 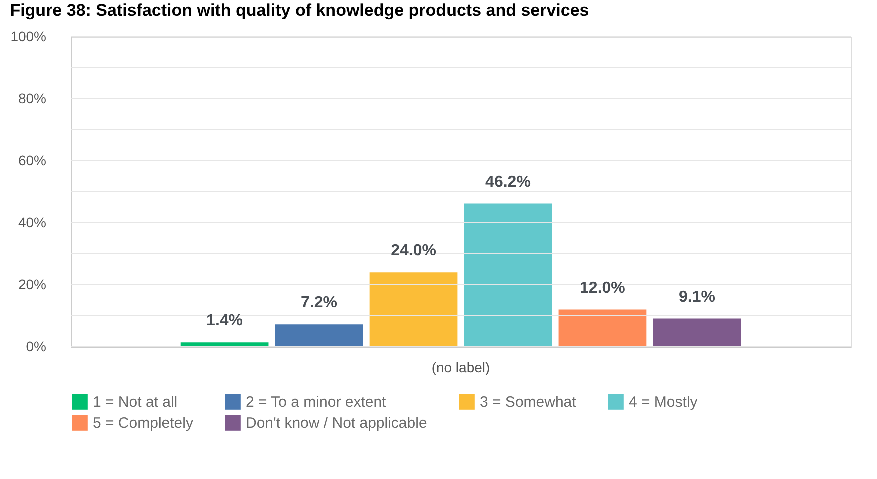 What do you see at coordinates (28, 36) in the screenshot?
I see `y-tick-label: 100%` at bounding box center [28, 36].